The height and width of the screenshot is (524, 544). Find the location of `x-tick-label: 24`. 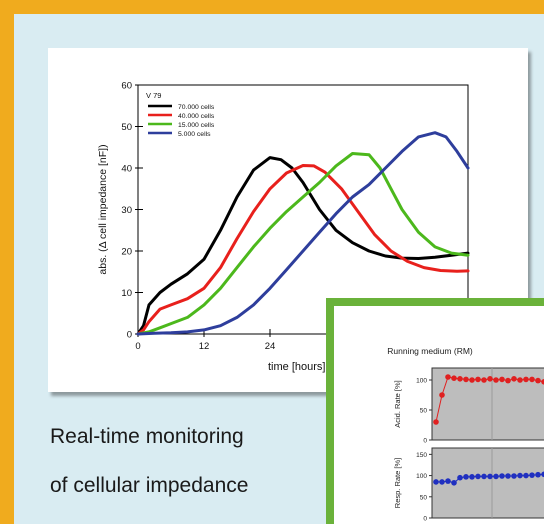

x-tick-label: 24 is located at coordinates (270, 346).